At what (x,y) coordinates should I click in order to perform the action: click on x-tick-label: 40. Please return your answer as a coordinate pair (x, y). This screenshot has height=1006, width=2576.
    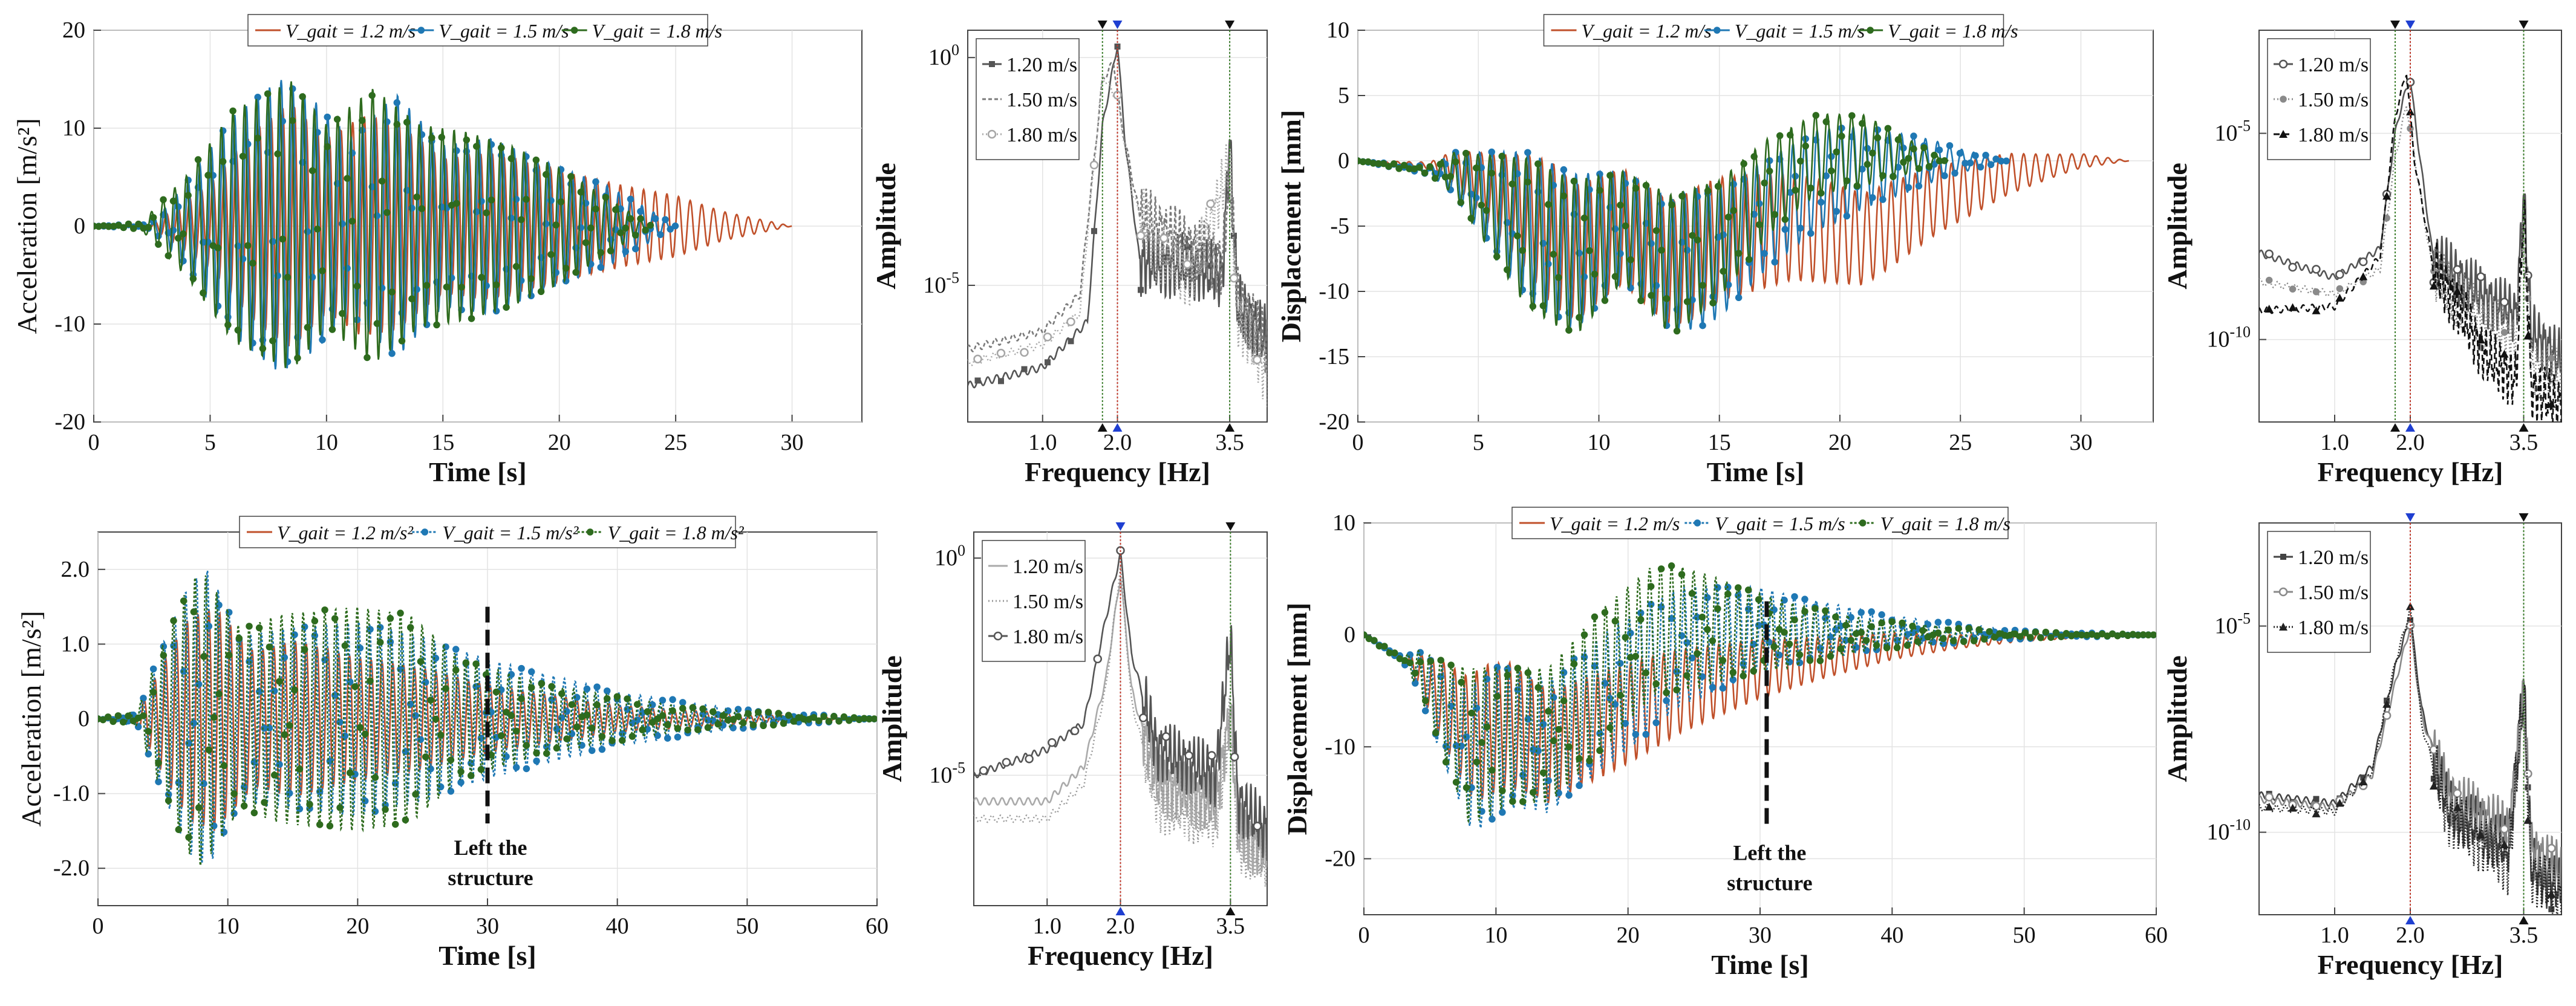
    Looking at the image, I should click on (1892, 935).